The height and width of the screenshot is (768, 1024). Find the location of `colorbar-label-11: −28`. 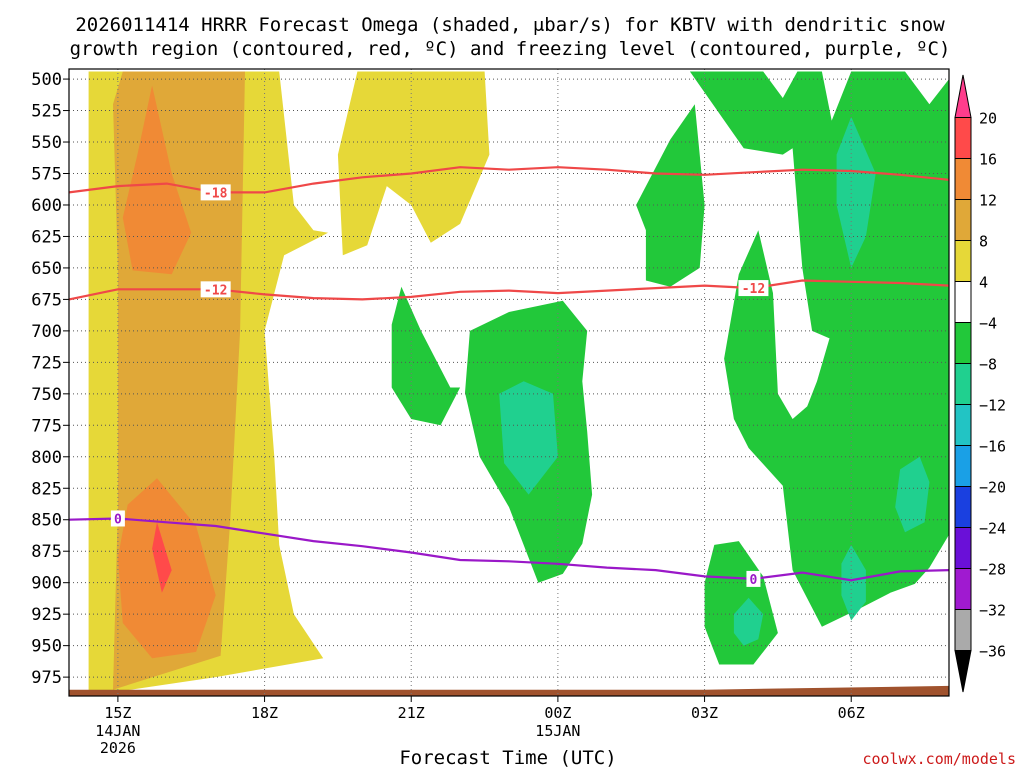

colorbar-label-11: −28 is located at coordinates (992, 570).